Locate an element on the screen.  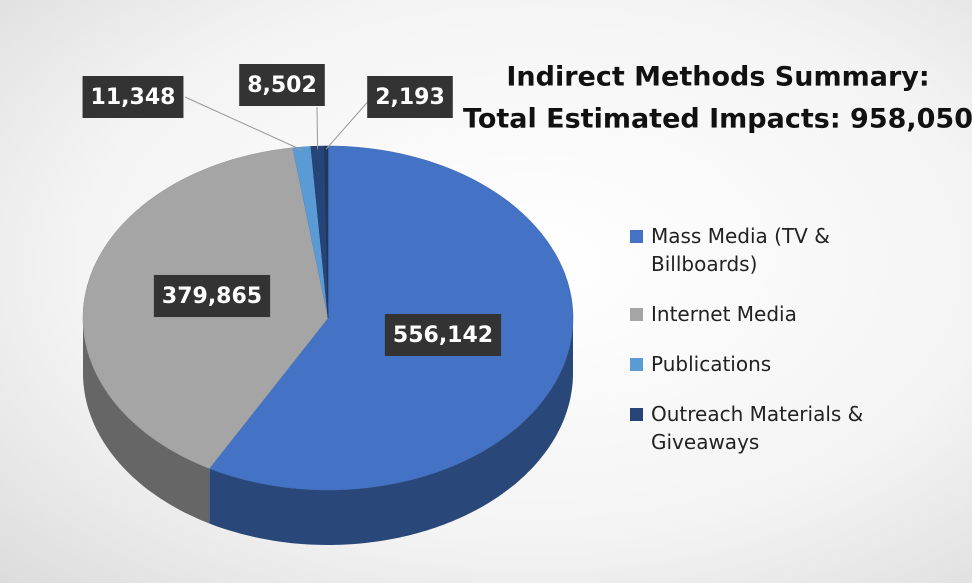
legend-item: Internet Media is located at coordinates (790, 314).